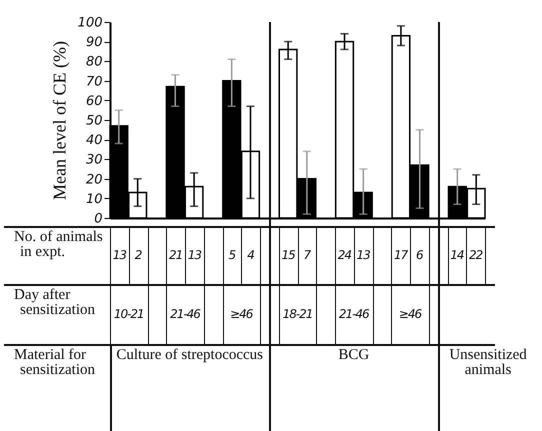  What do you see at coordinates (189, 356) in the screenshot?
I see `text: Culture of streptococcus` at bounding box center [189, 356].